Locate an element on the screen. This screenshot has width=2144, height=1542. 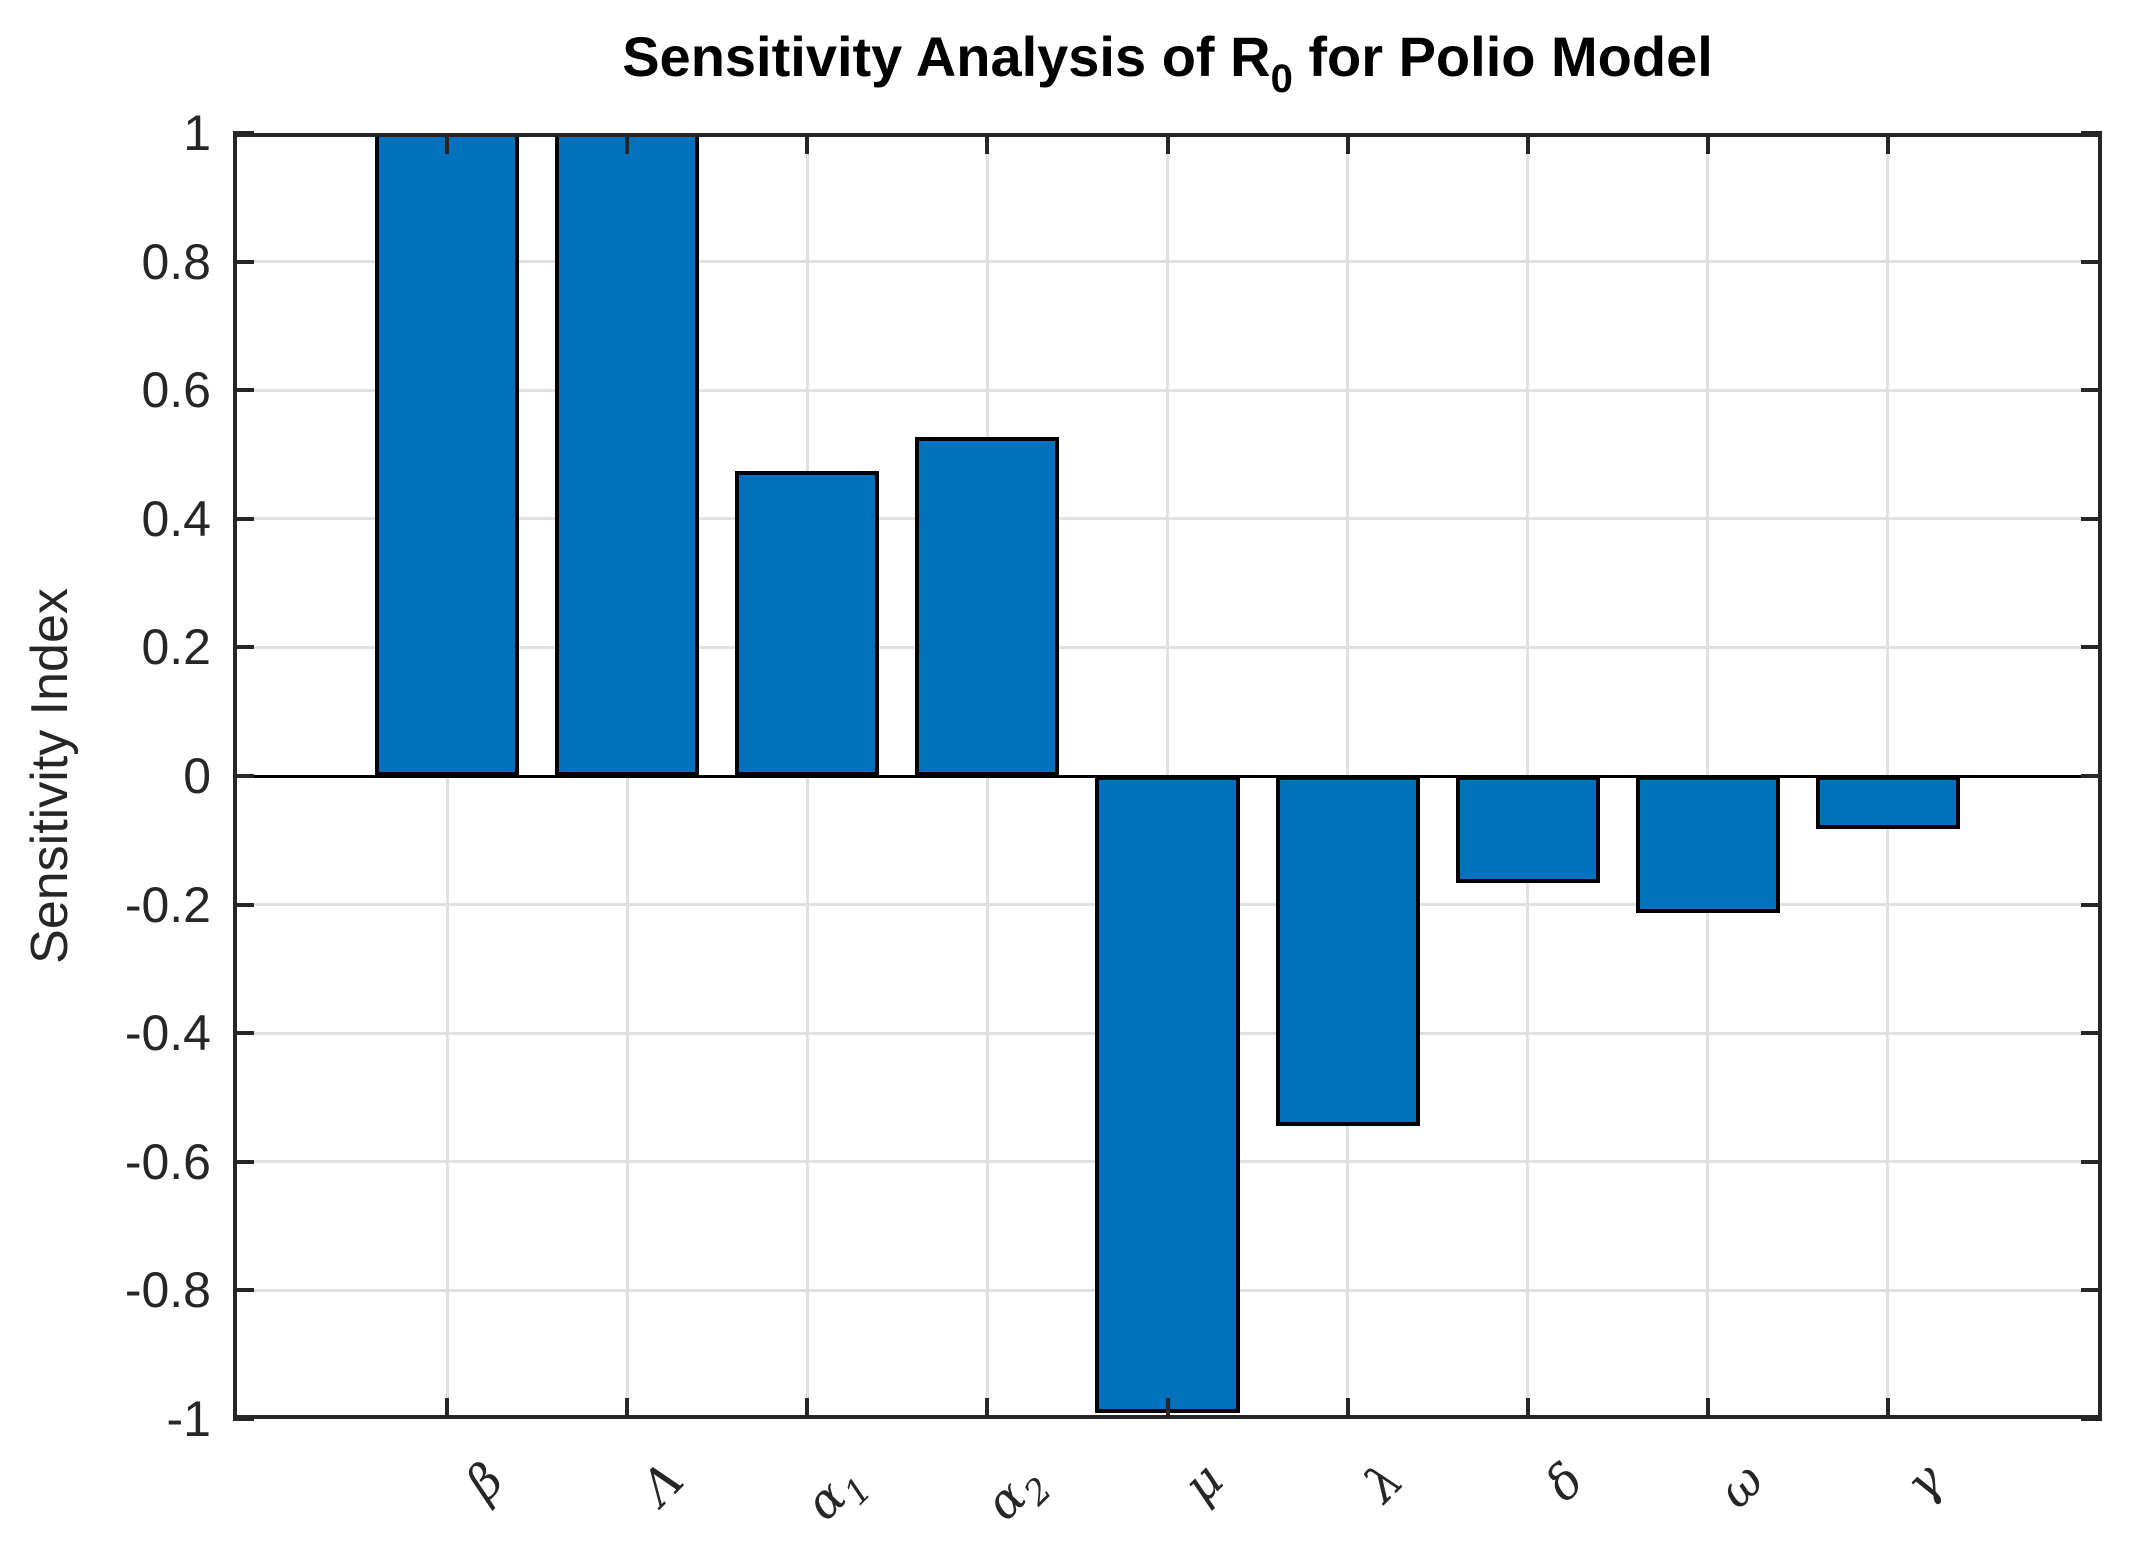
chart-title-subscript: 0 is located at coordinates (1281, 79).